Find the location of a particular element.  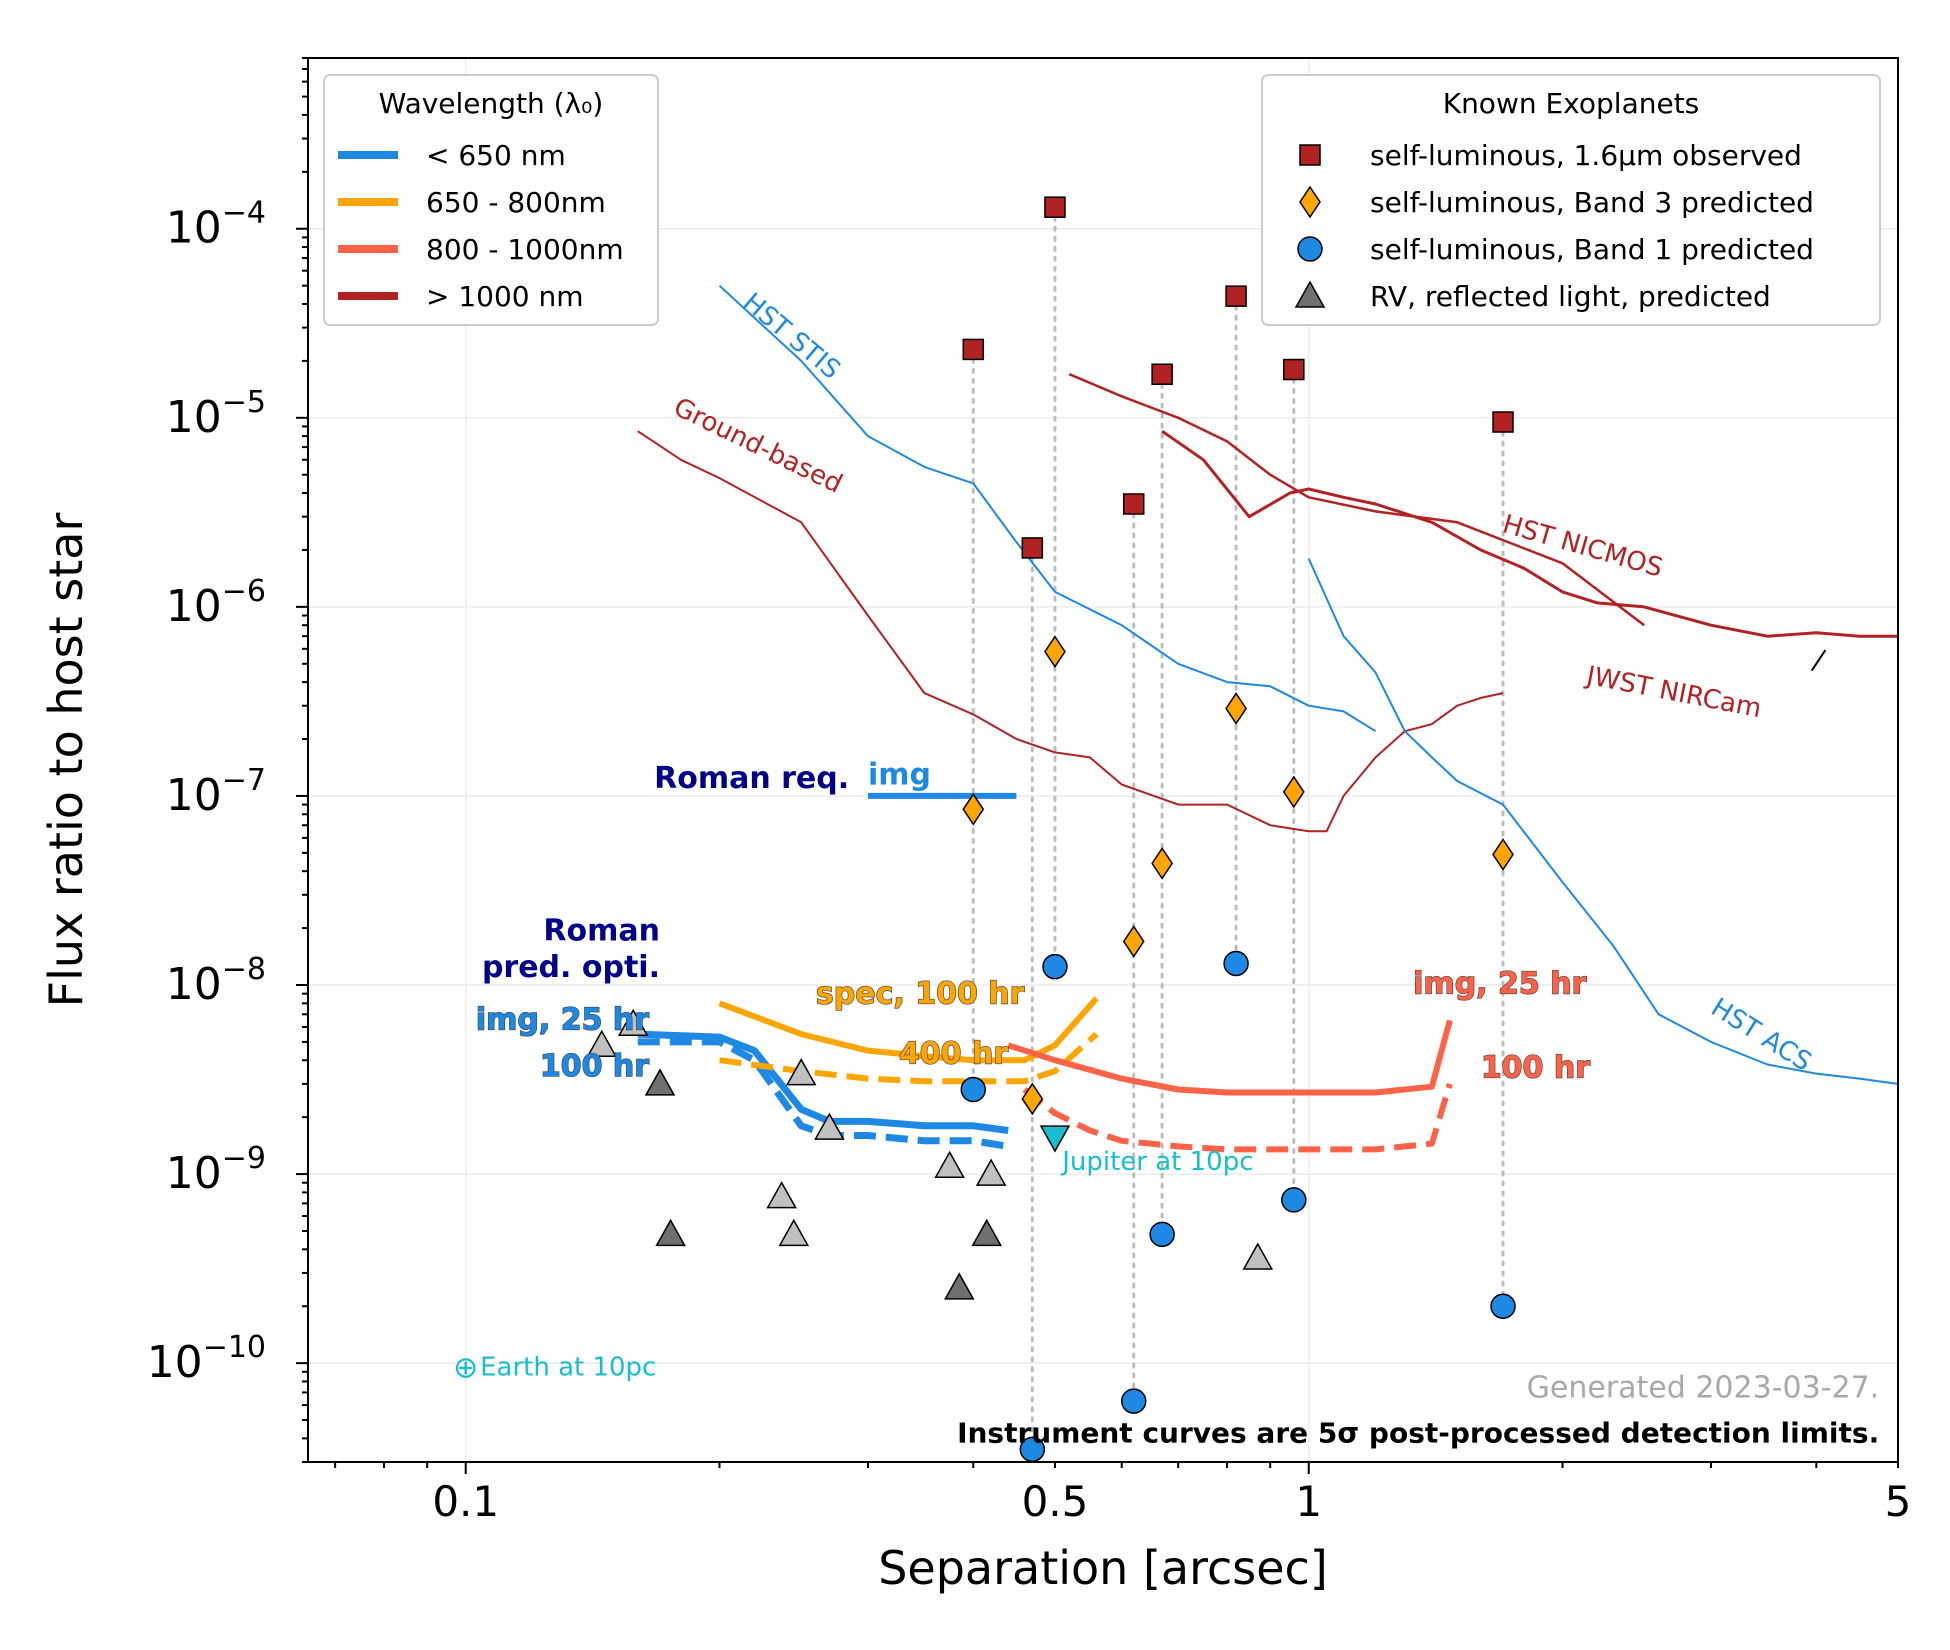

annotation: 400 hr is located at coordinates (953, 1053).